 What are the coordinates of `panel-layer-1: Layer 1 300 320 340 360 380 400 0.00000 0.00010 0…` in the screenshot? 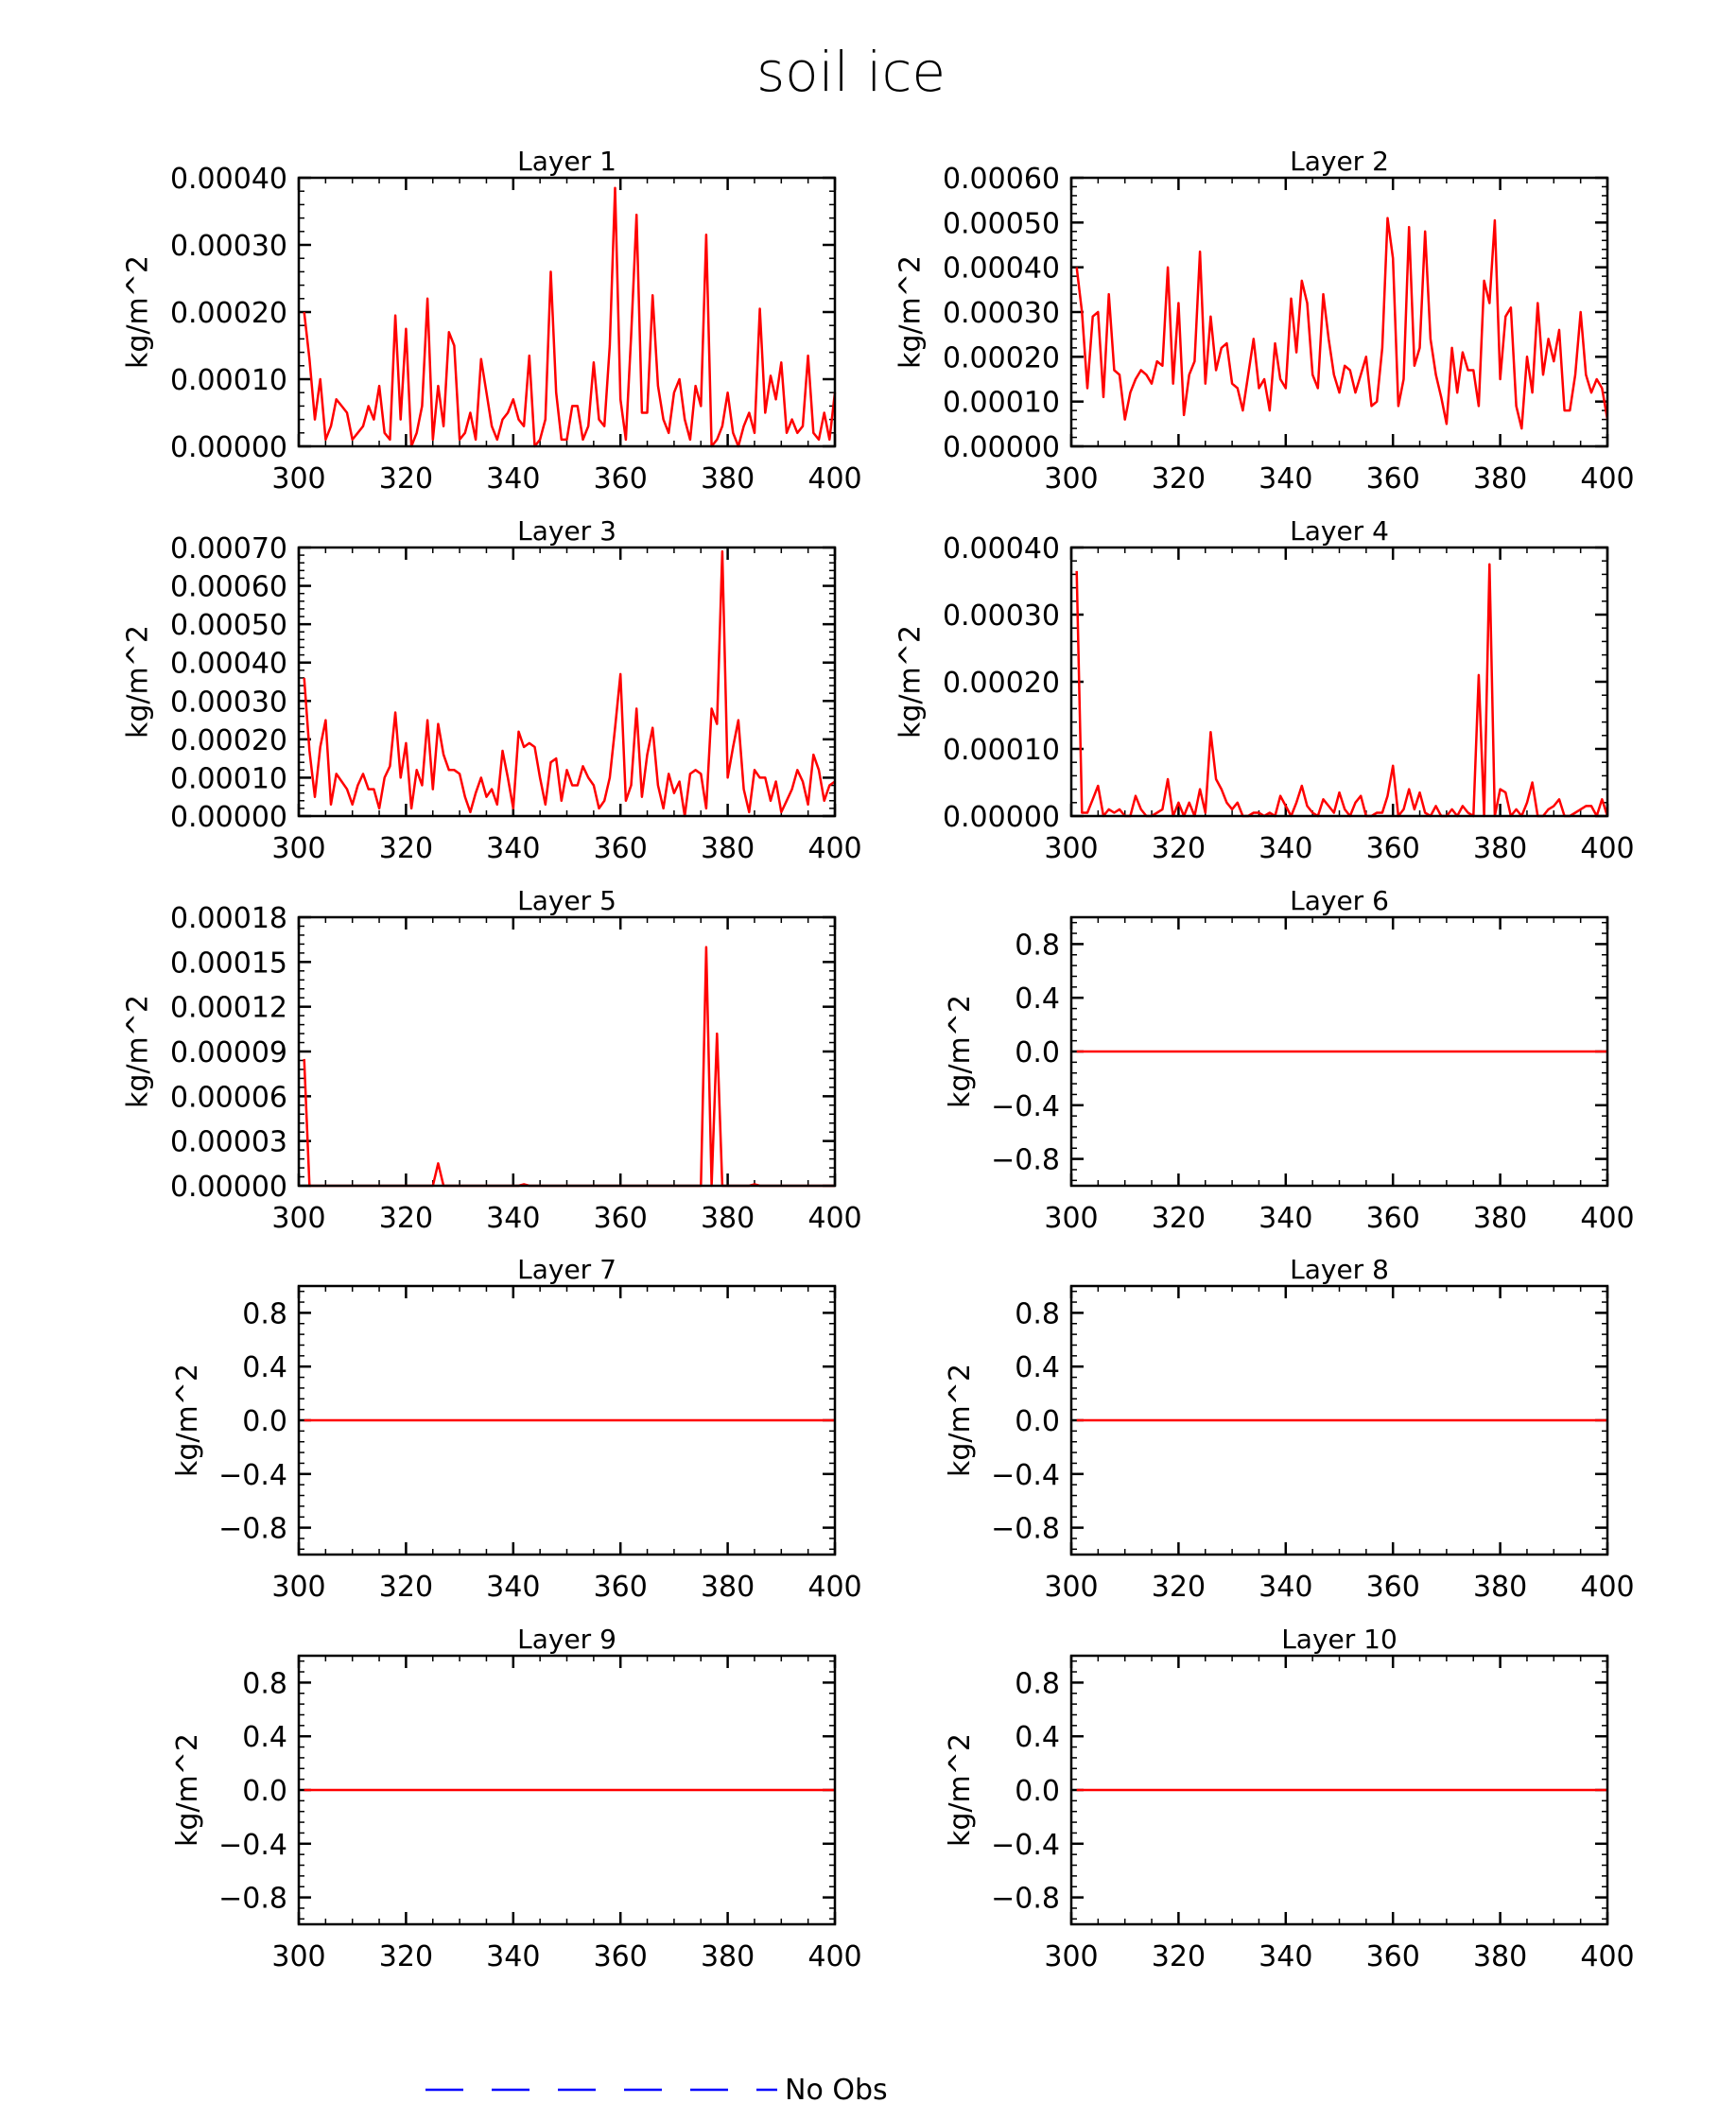 It's located at (492, 320).